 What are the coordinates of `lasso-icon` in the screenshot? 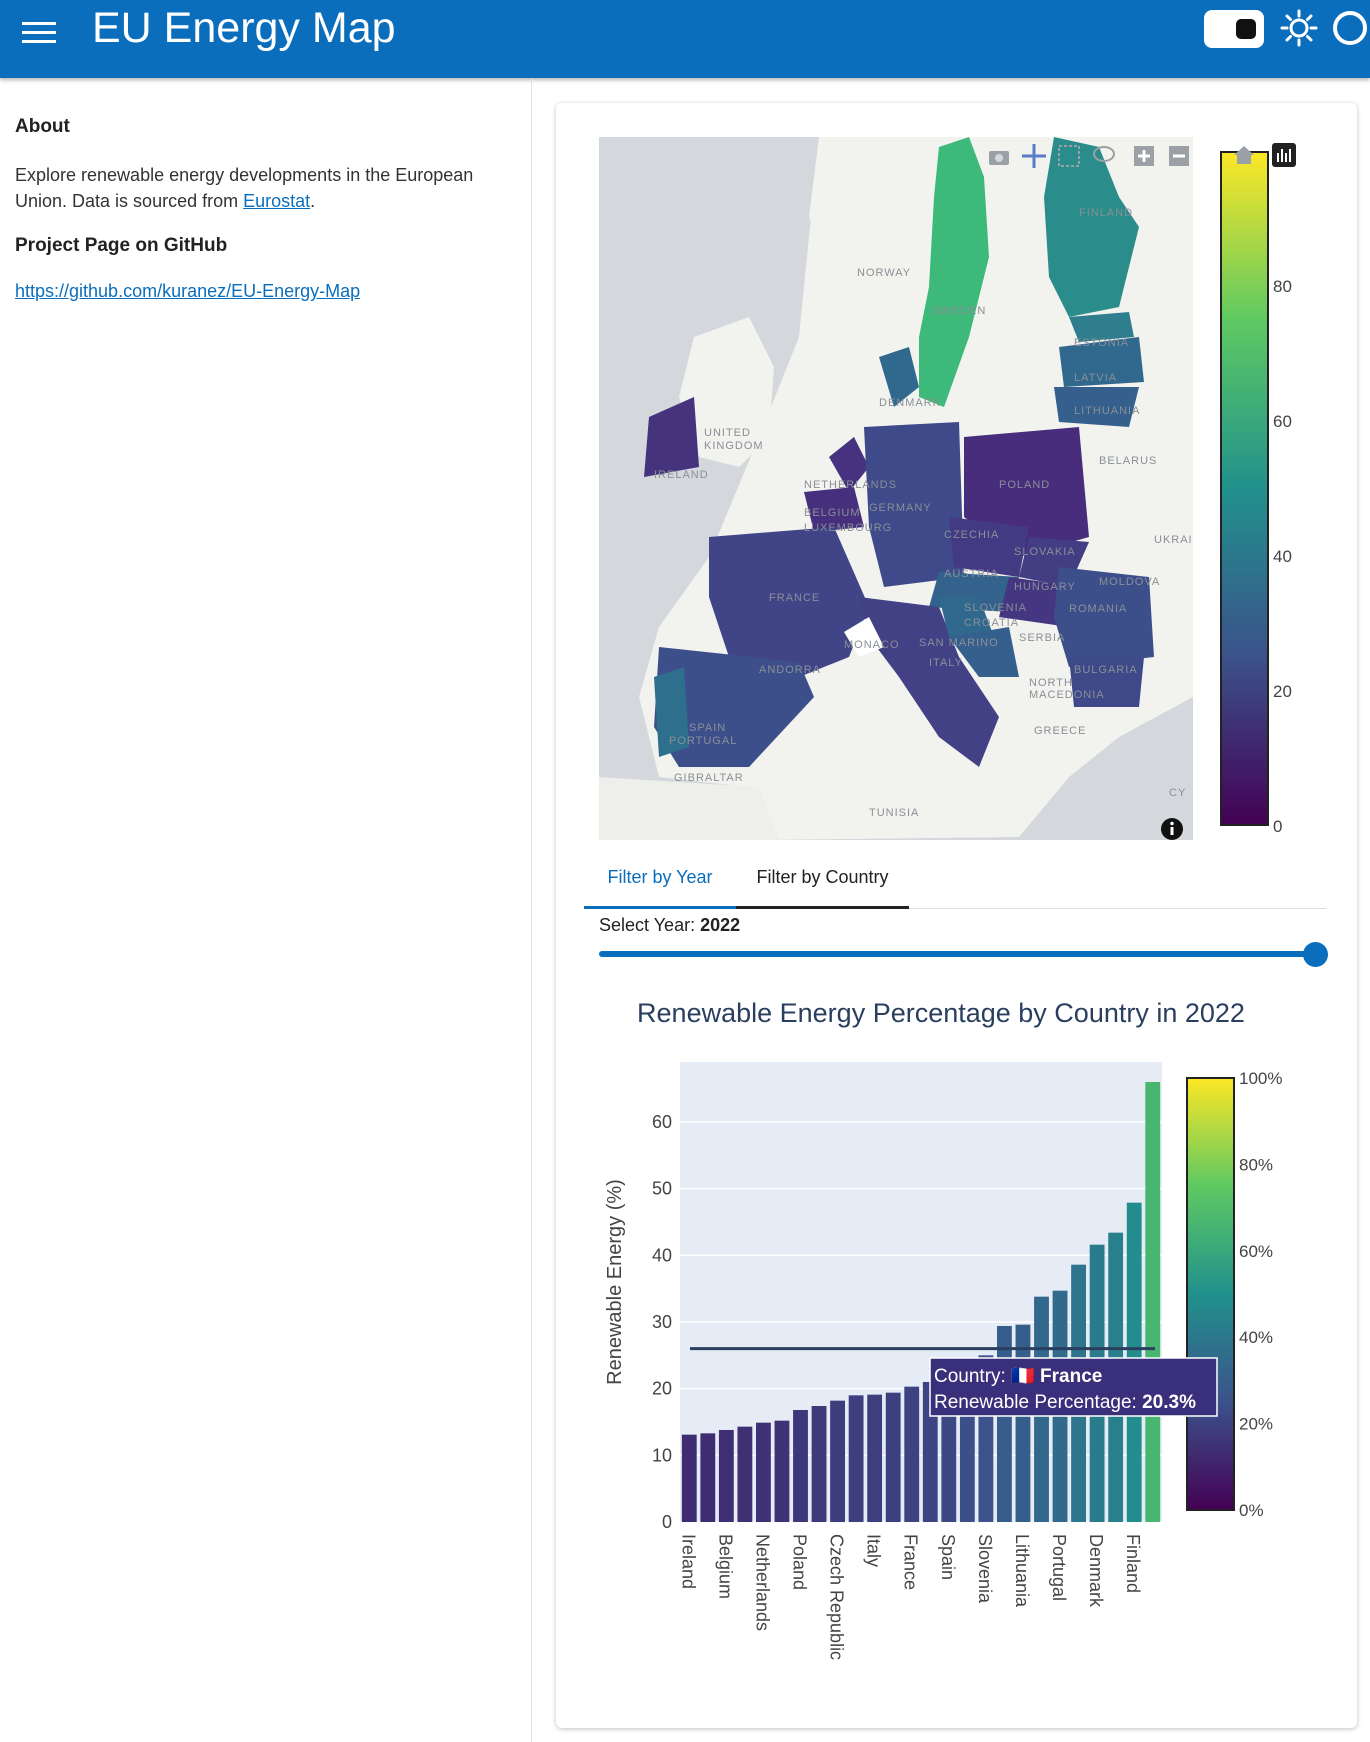 It's located at (1104, 156).